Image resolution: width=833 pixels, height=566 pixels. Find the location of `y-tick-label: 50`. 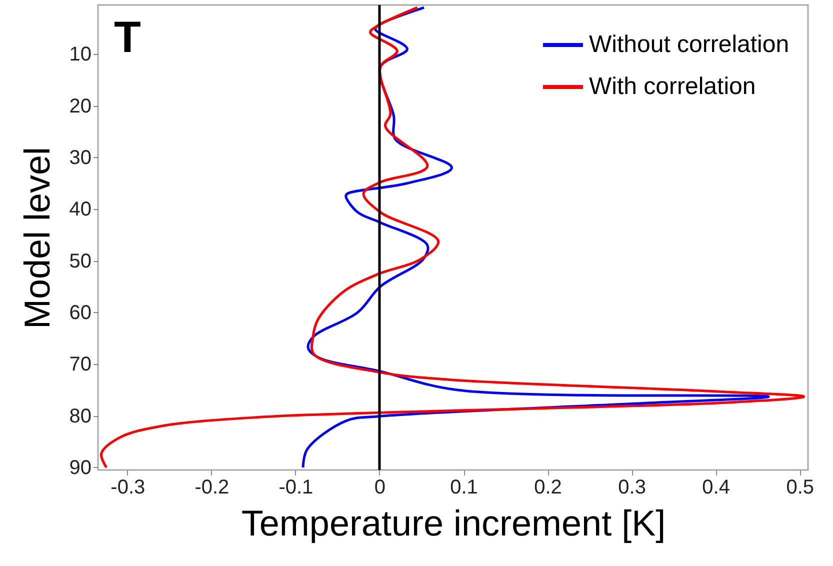

y-tick-label: 50 is located at coordinates (80, 261).